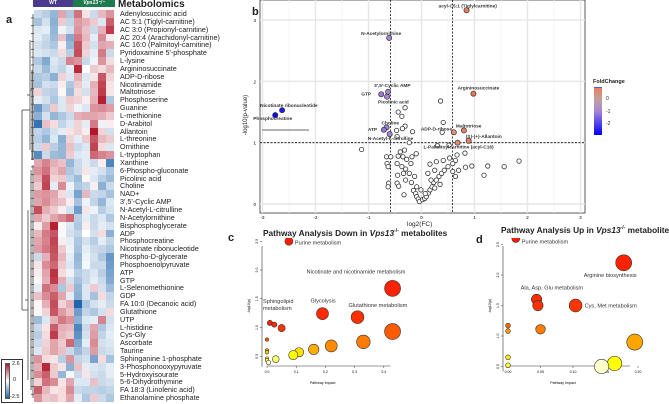 The height and width of the screenshot is (404, 669). I want to click on x-tick-label: 1, so click(474, 217).